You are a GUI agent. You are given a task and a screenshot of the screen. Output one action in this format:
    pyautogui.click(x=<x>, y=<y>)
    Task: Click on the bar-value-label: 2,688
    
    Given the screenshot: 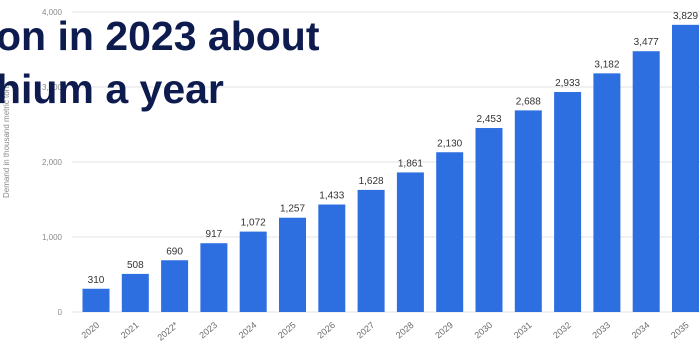 What is the action you would take?
    pyautogui.click(x=528, y=101)
    